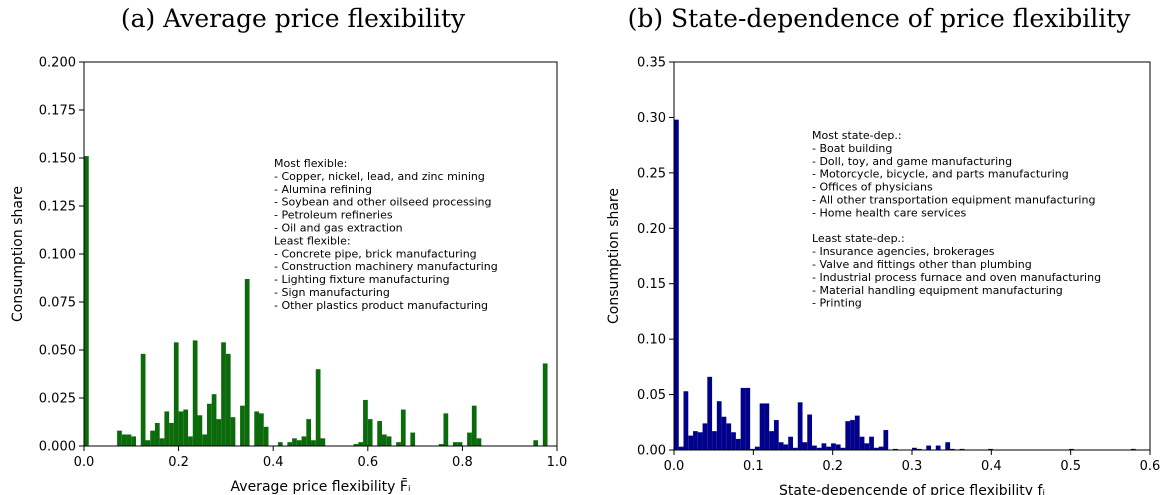 The height and width of the screenshot is (495, 1172). What do you see at coordinates (852, 148) in the screenshot?
I see `annotation-line: - Boat building` at bounding box center [852, 148].